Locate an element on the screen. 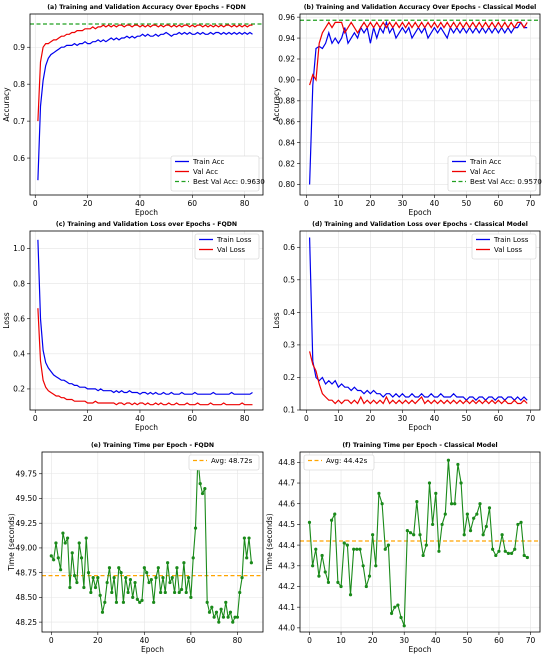  y-tick-label: 0.5 is located at coordinates (289, 280).